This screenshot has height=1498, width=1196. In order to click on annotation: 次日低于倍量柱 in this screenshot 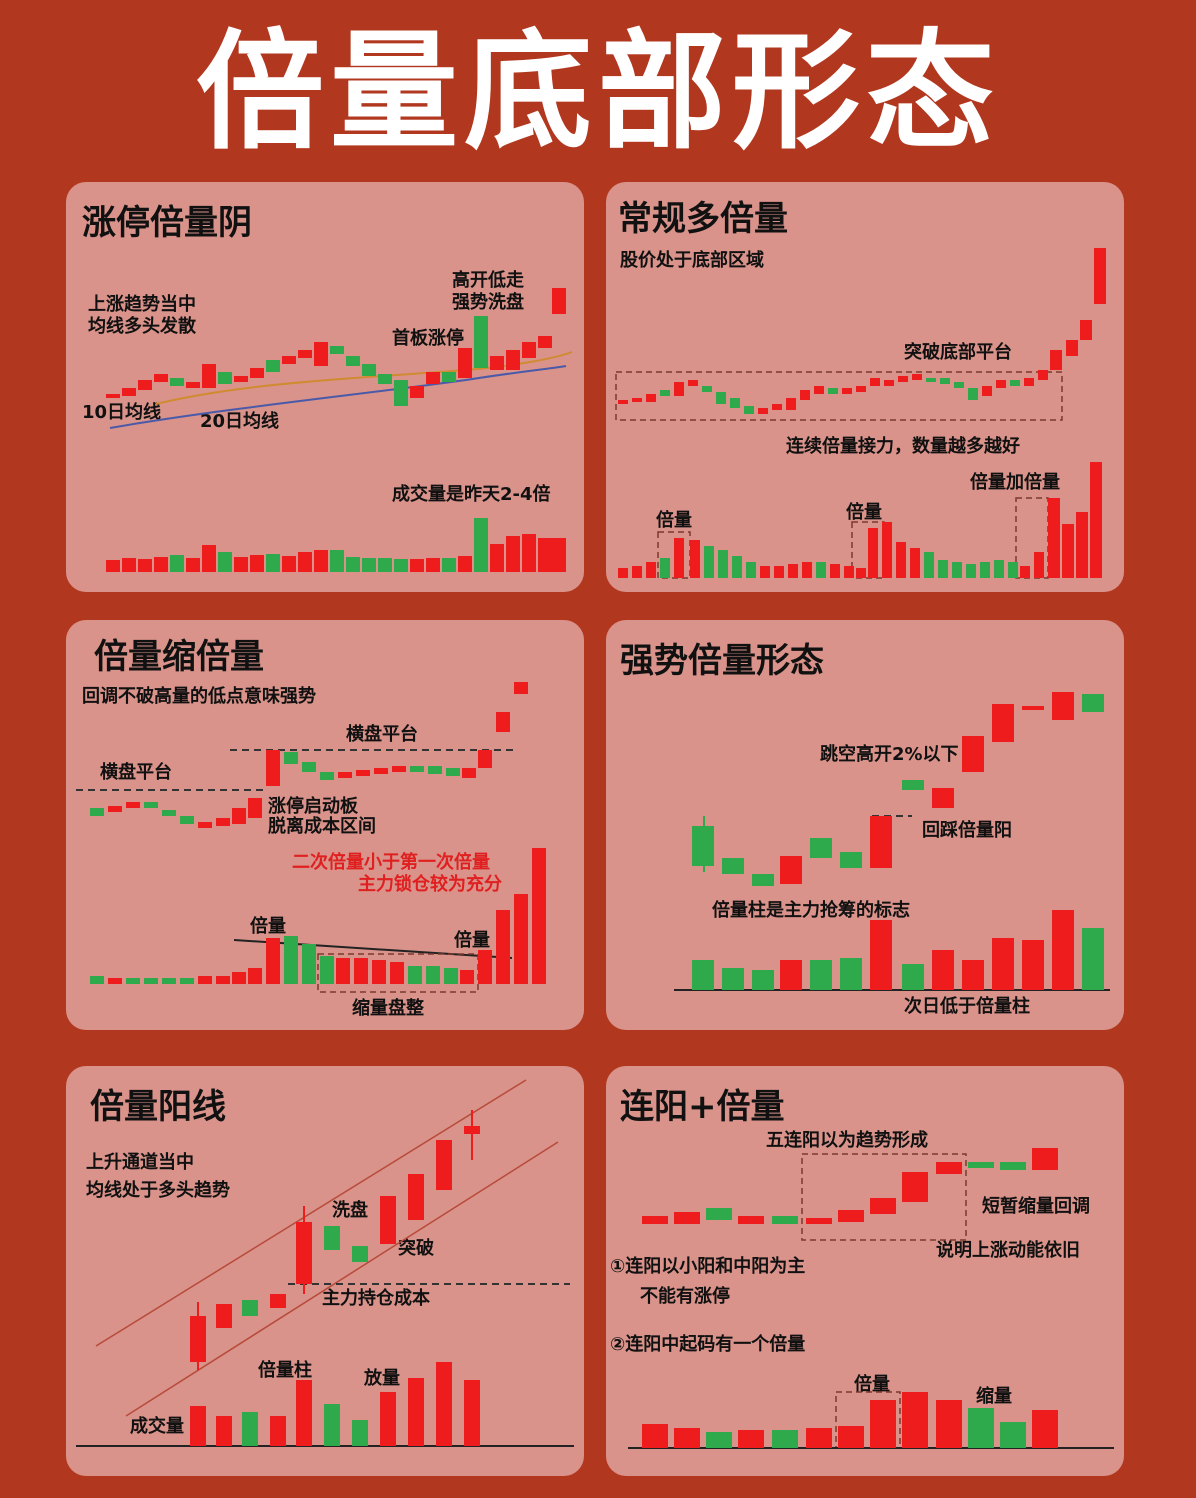, I will do `click(967, 1006)`.